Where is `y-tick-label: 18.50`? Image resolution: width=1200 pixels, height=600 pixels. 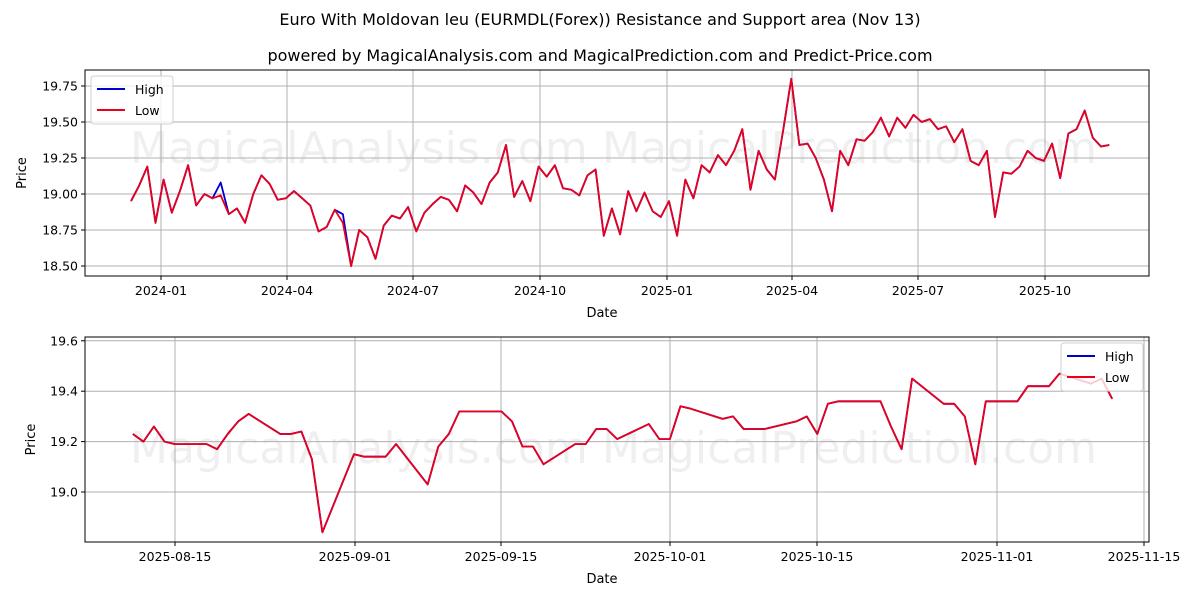 y-tick-label: 18.50 is located at coordinates (60, 266).